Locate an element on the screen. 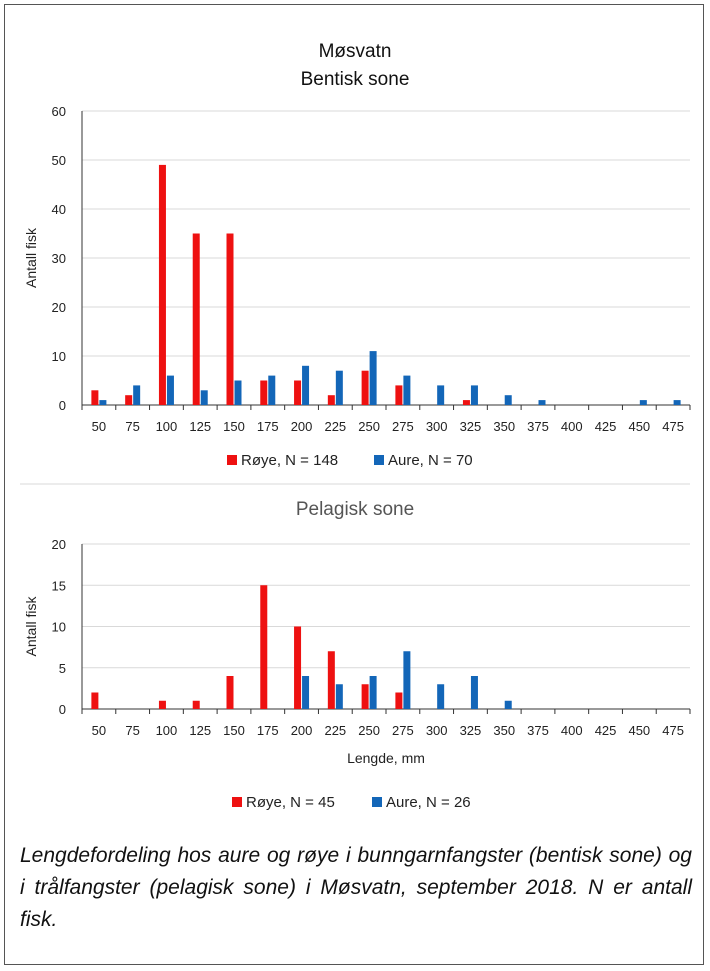 The image size is (710, 971). legend-label: Aure, N = 70 is located at coordinates (430, 460).